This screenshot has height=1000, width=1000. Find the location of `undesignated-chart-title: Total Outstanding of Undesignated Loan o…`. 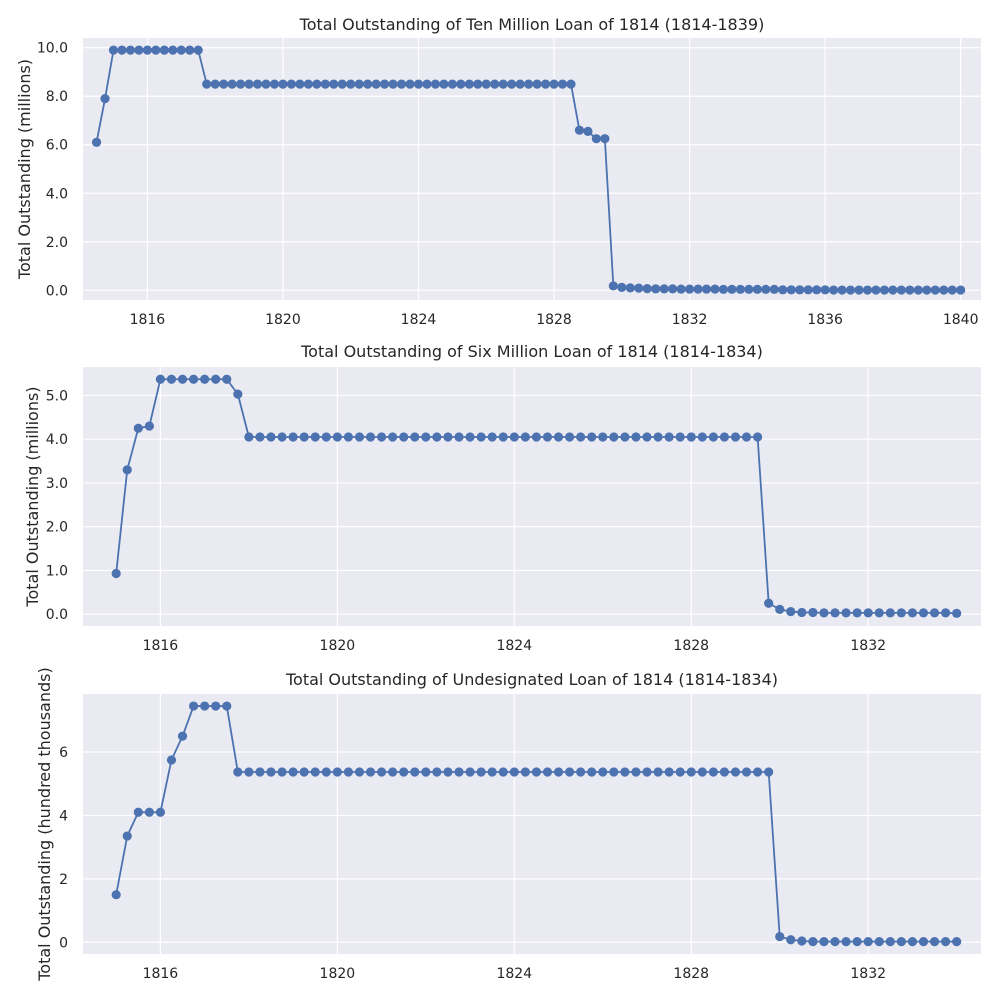

undesignated-chart-title: Total Outstanding of Undesignated Loan o… is located at coordinates (531, 679).